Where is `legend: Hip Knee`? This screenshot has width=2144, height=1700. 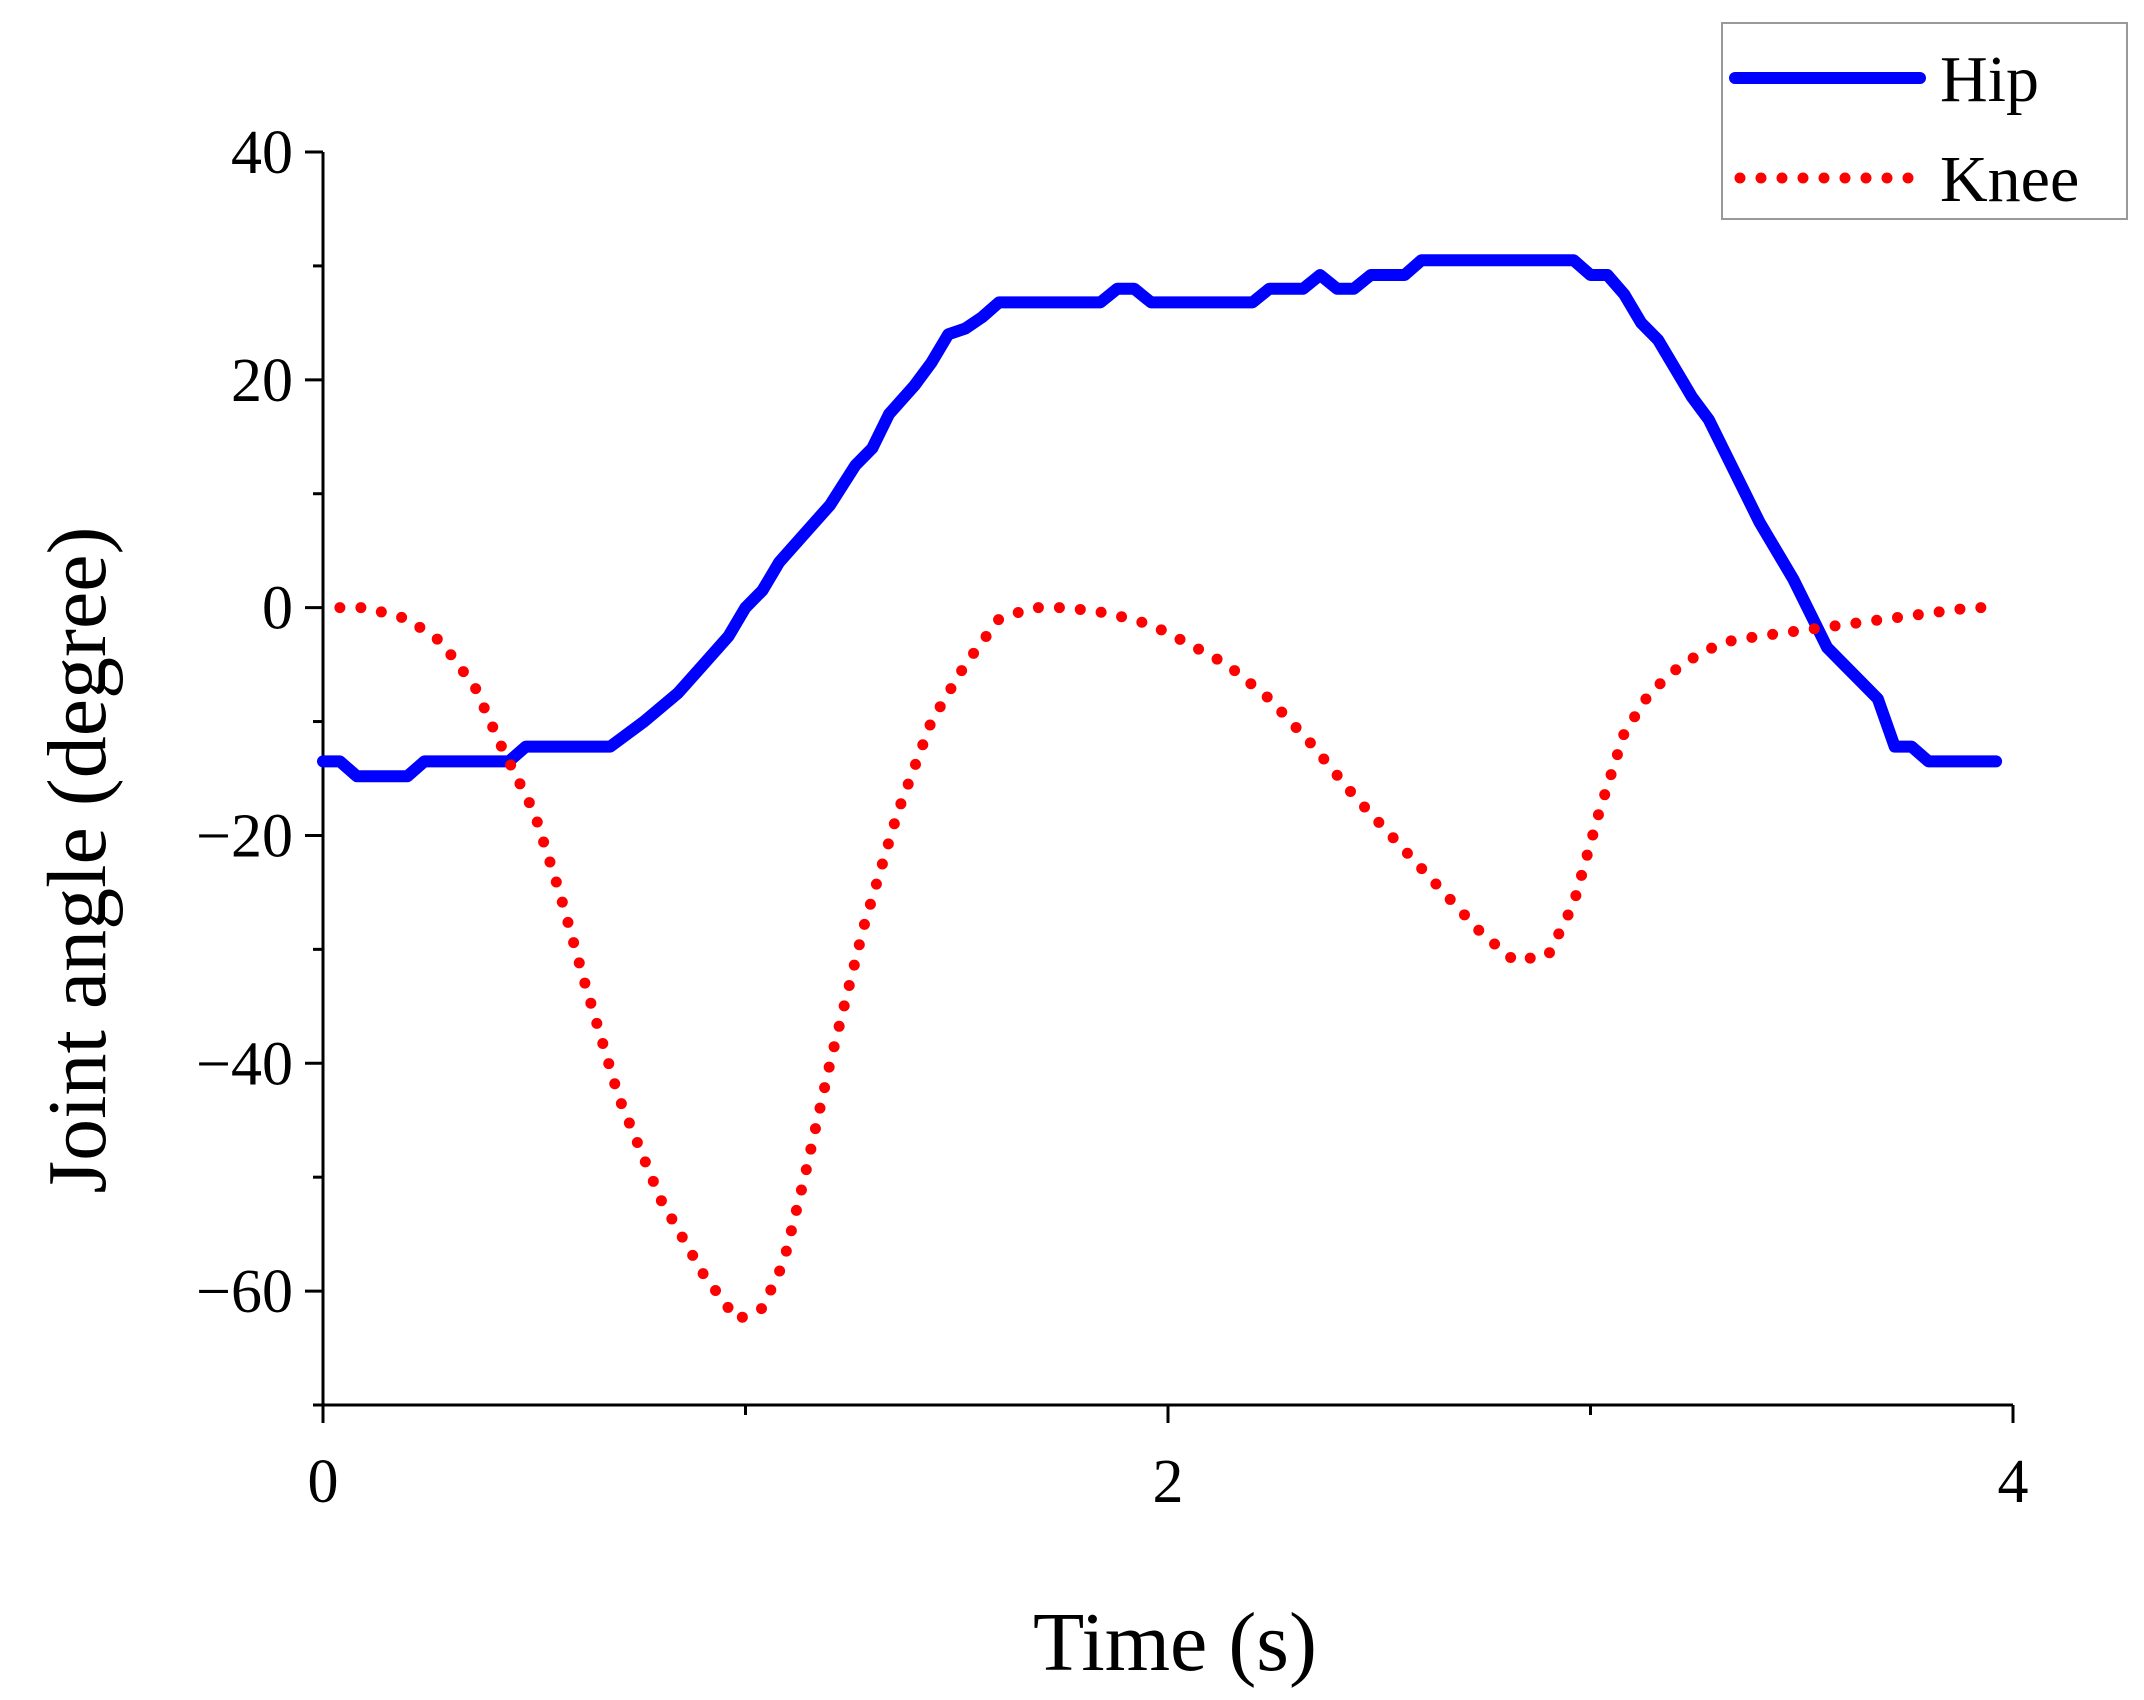 legend: Hip Knee is located at coordinates (1924, 121).